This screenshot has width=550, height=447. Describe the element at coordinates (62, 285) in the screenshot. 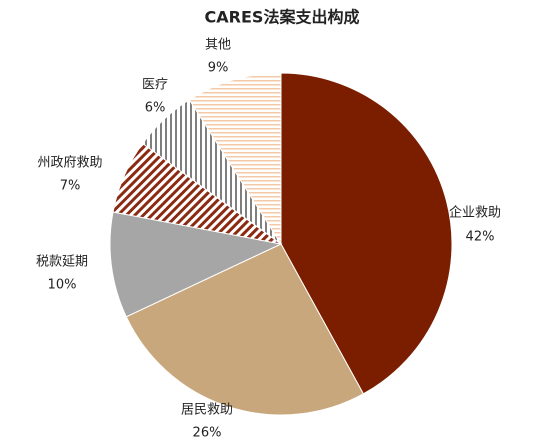

I see `slice-value-label: 10%` at that location.